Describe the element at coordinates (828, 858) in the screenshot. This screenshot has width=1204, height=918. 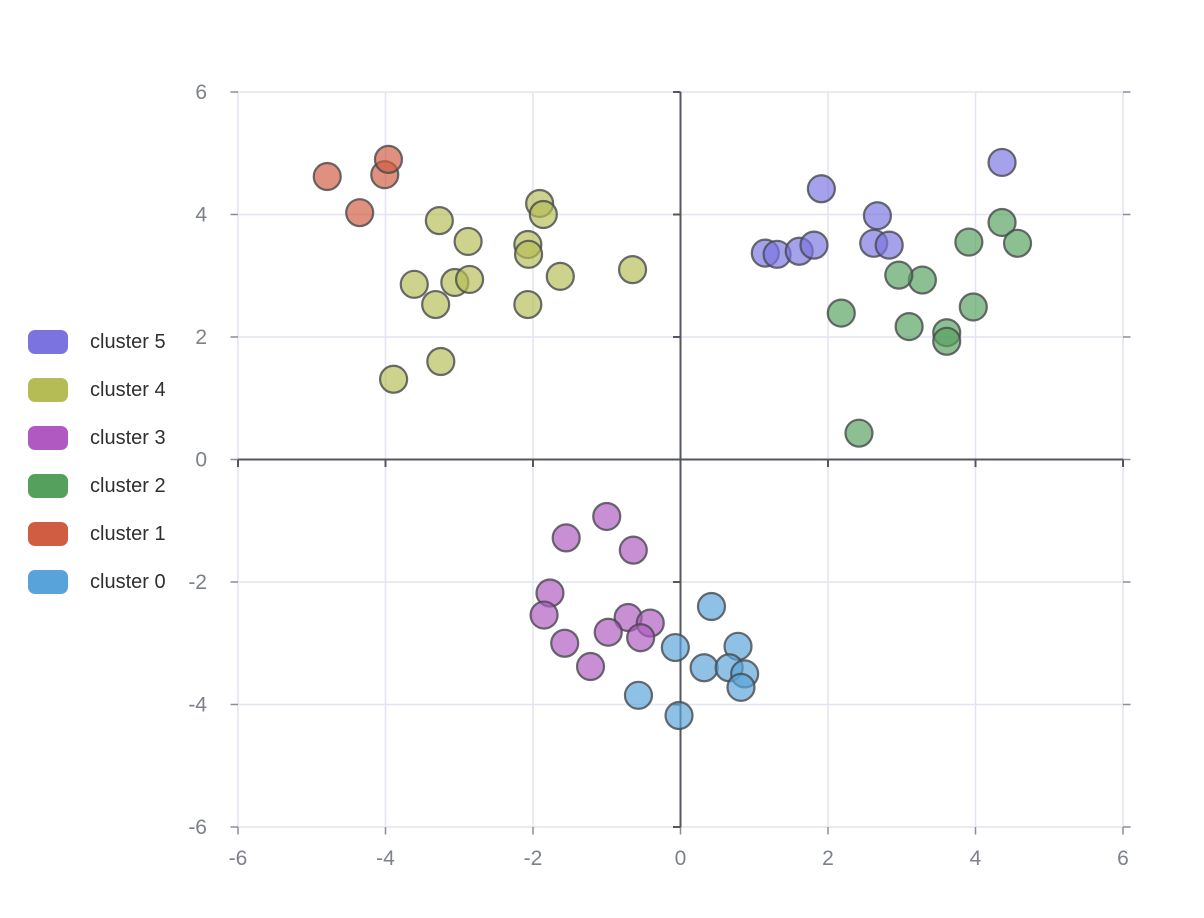
I see `x-tick-label: 2` at that location.